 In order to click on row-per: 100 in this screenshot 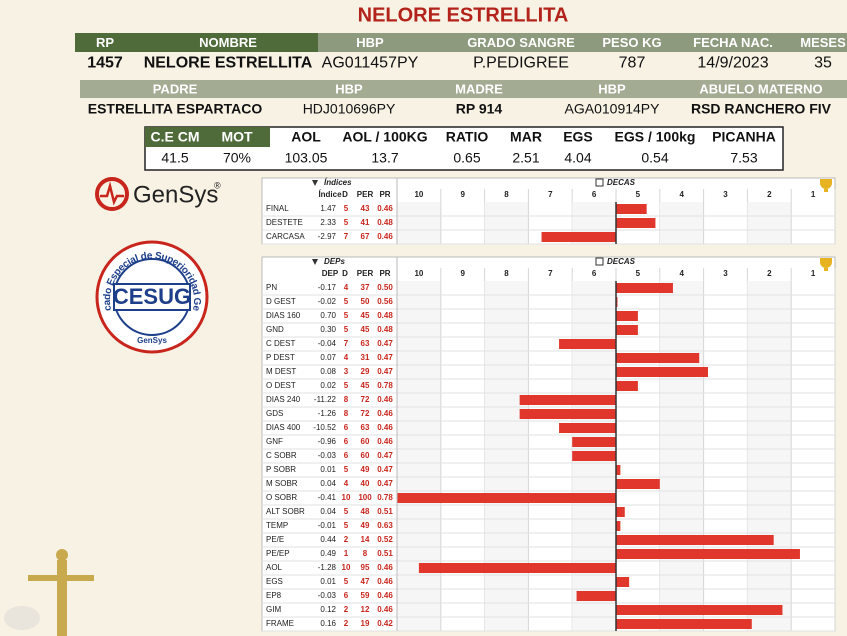, I will do `click(365, 497)`.